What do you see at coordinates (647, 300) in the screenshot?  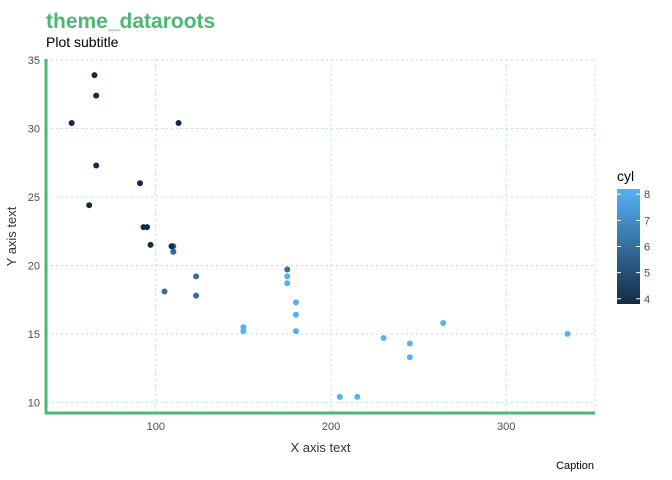 I see `legend-label: 4` at bounding box center [647, 300].